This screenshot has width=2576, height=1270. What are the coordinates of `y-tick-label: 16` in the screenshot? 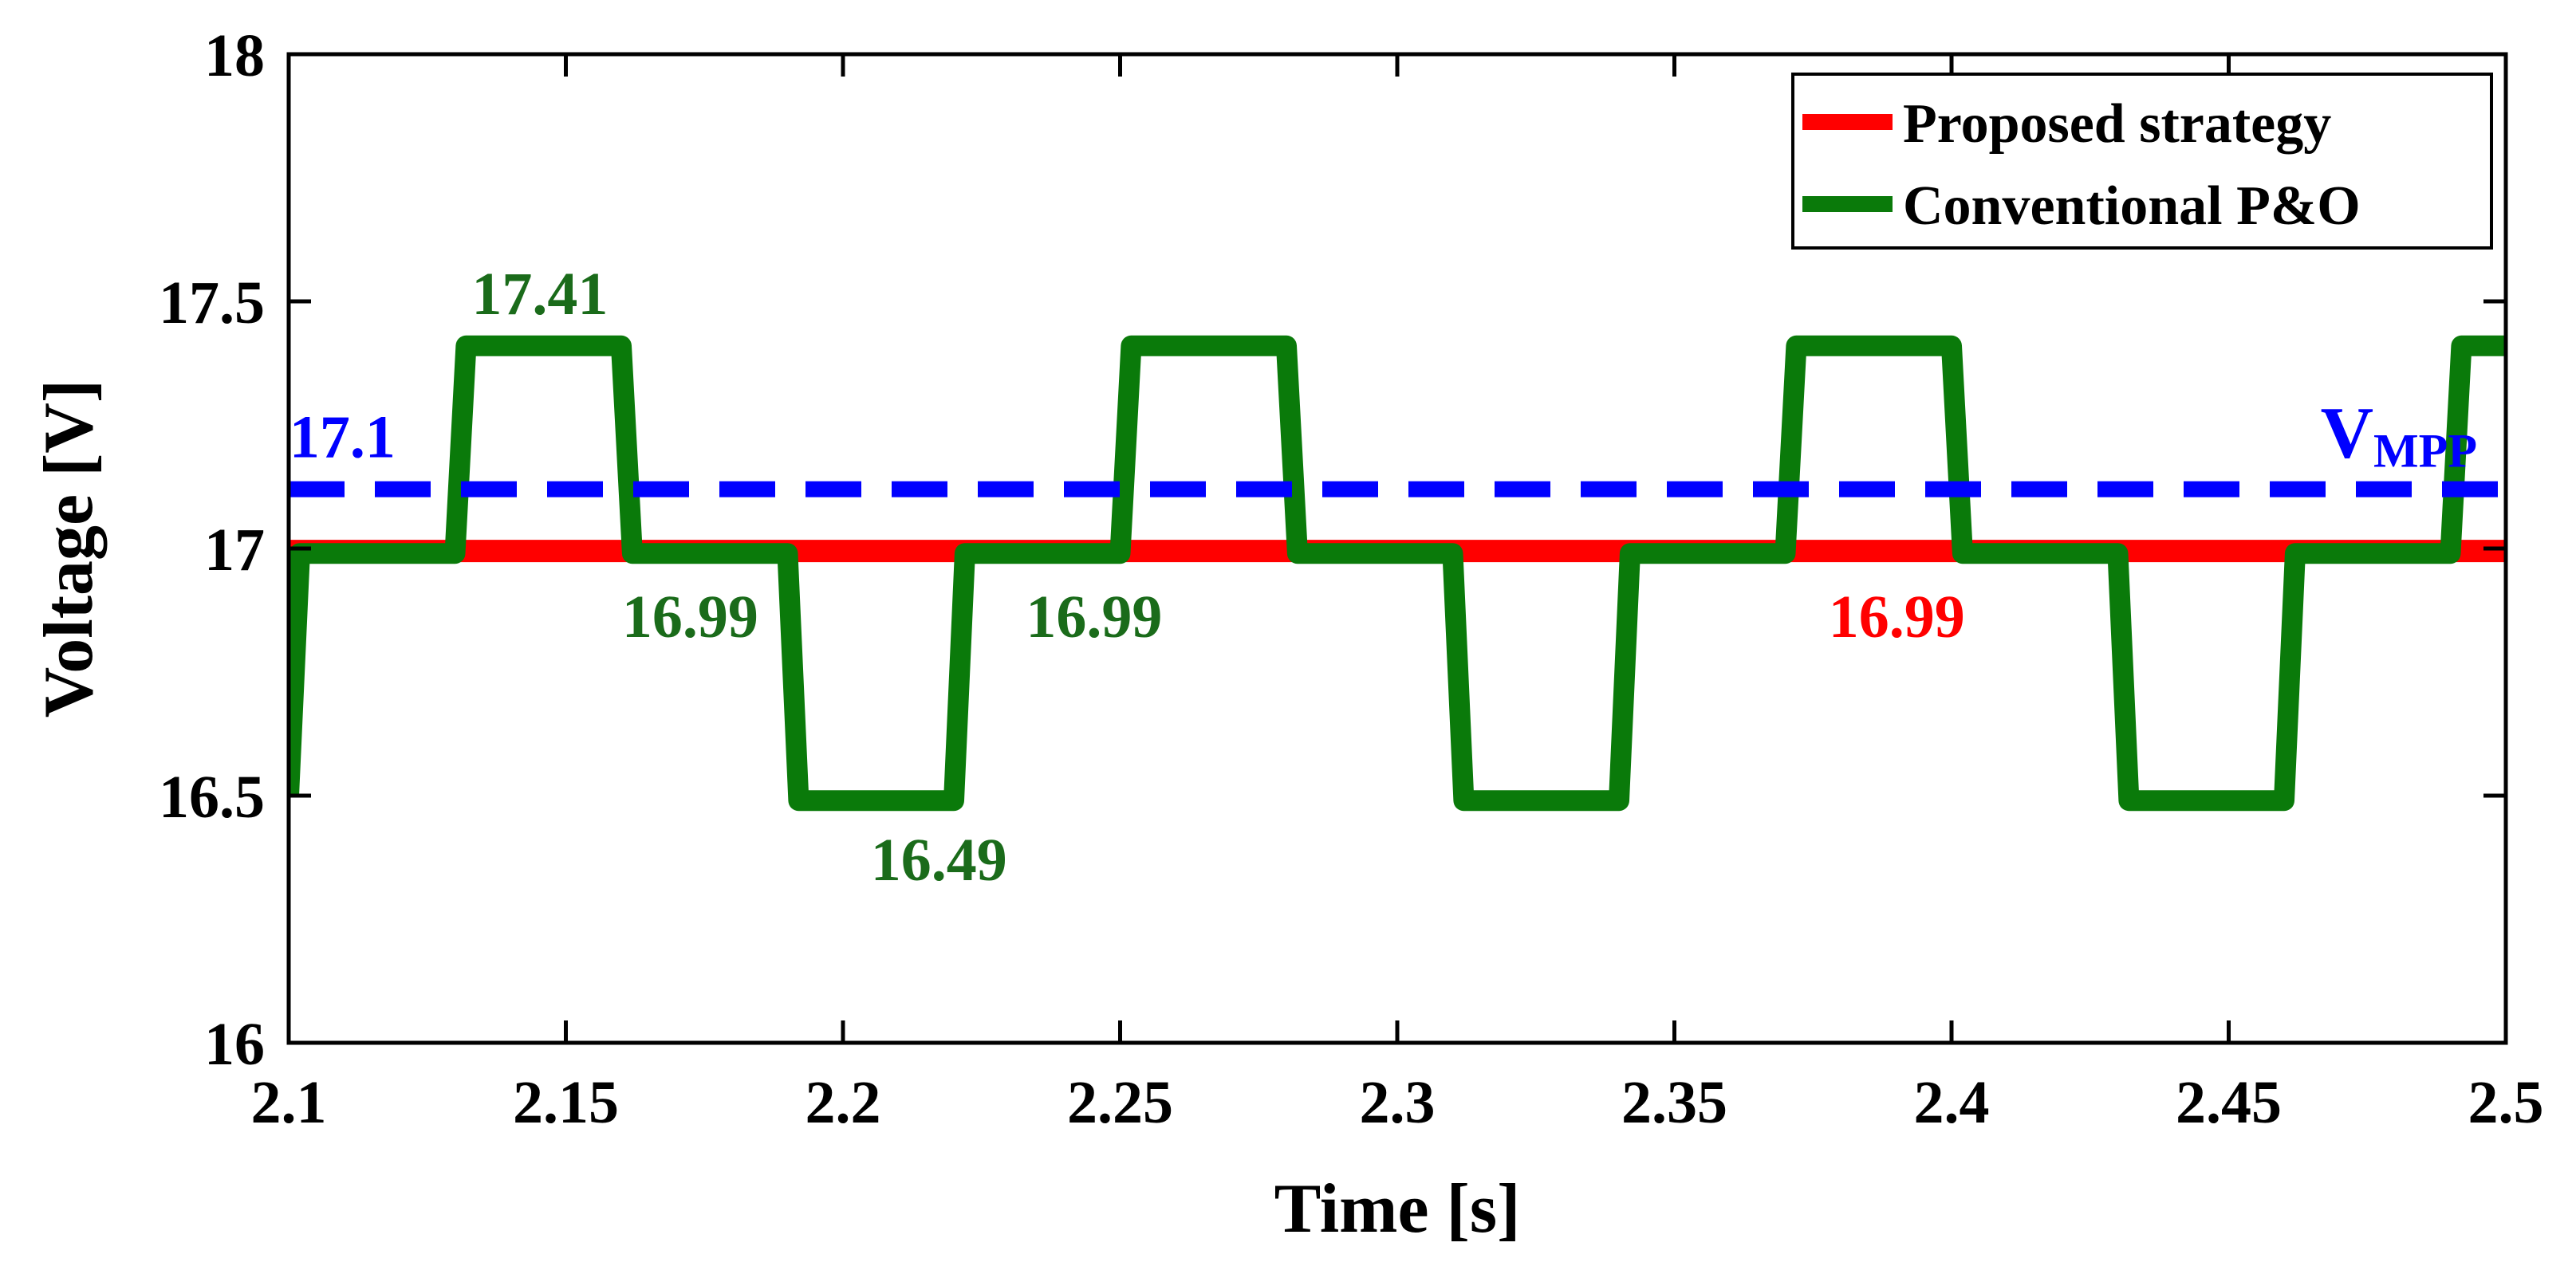 It's located at (234, 1044).